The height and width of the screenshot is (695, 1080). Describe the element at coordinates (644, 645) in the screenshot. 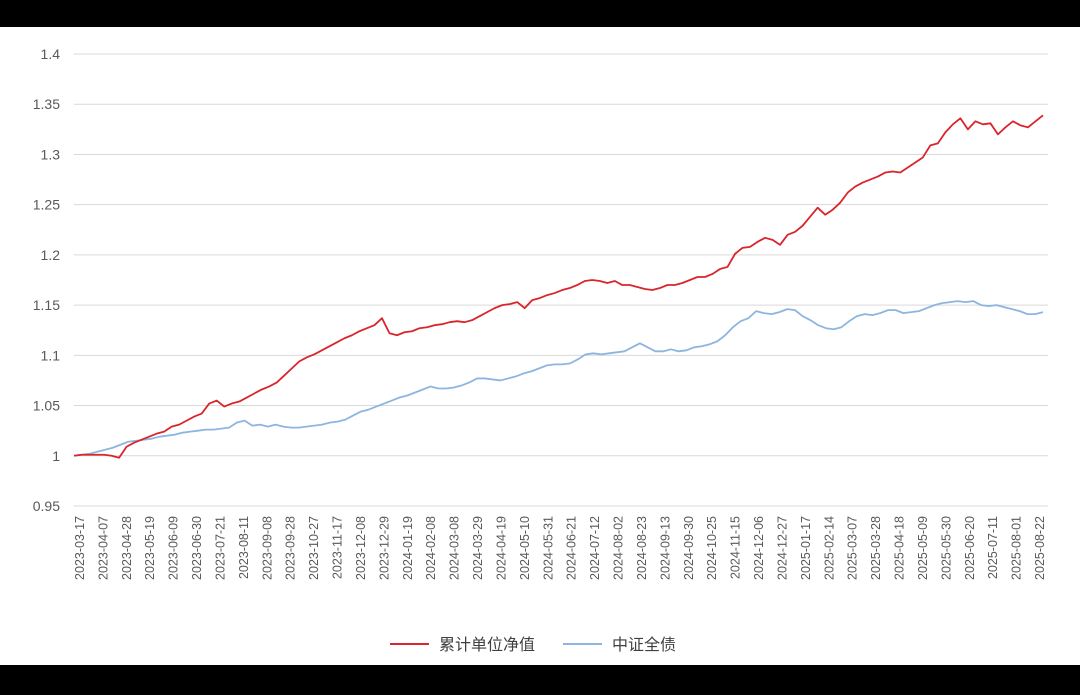

I see `legend-label-bond-index: 中证全债` at that location.